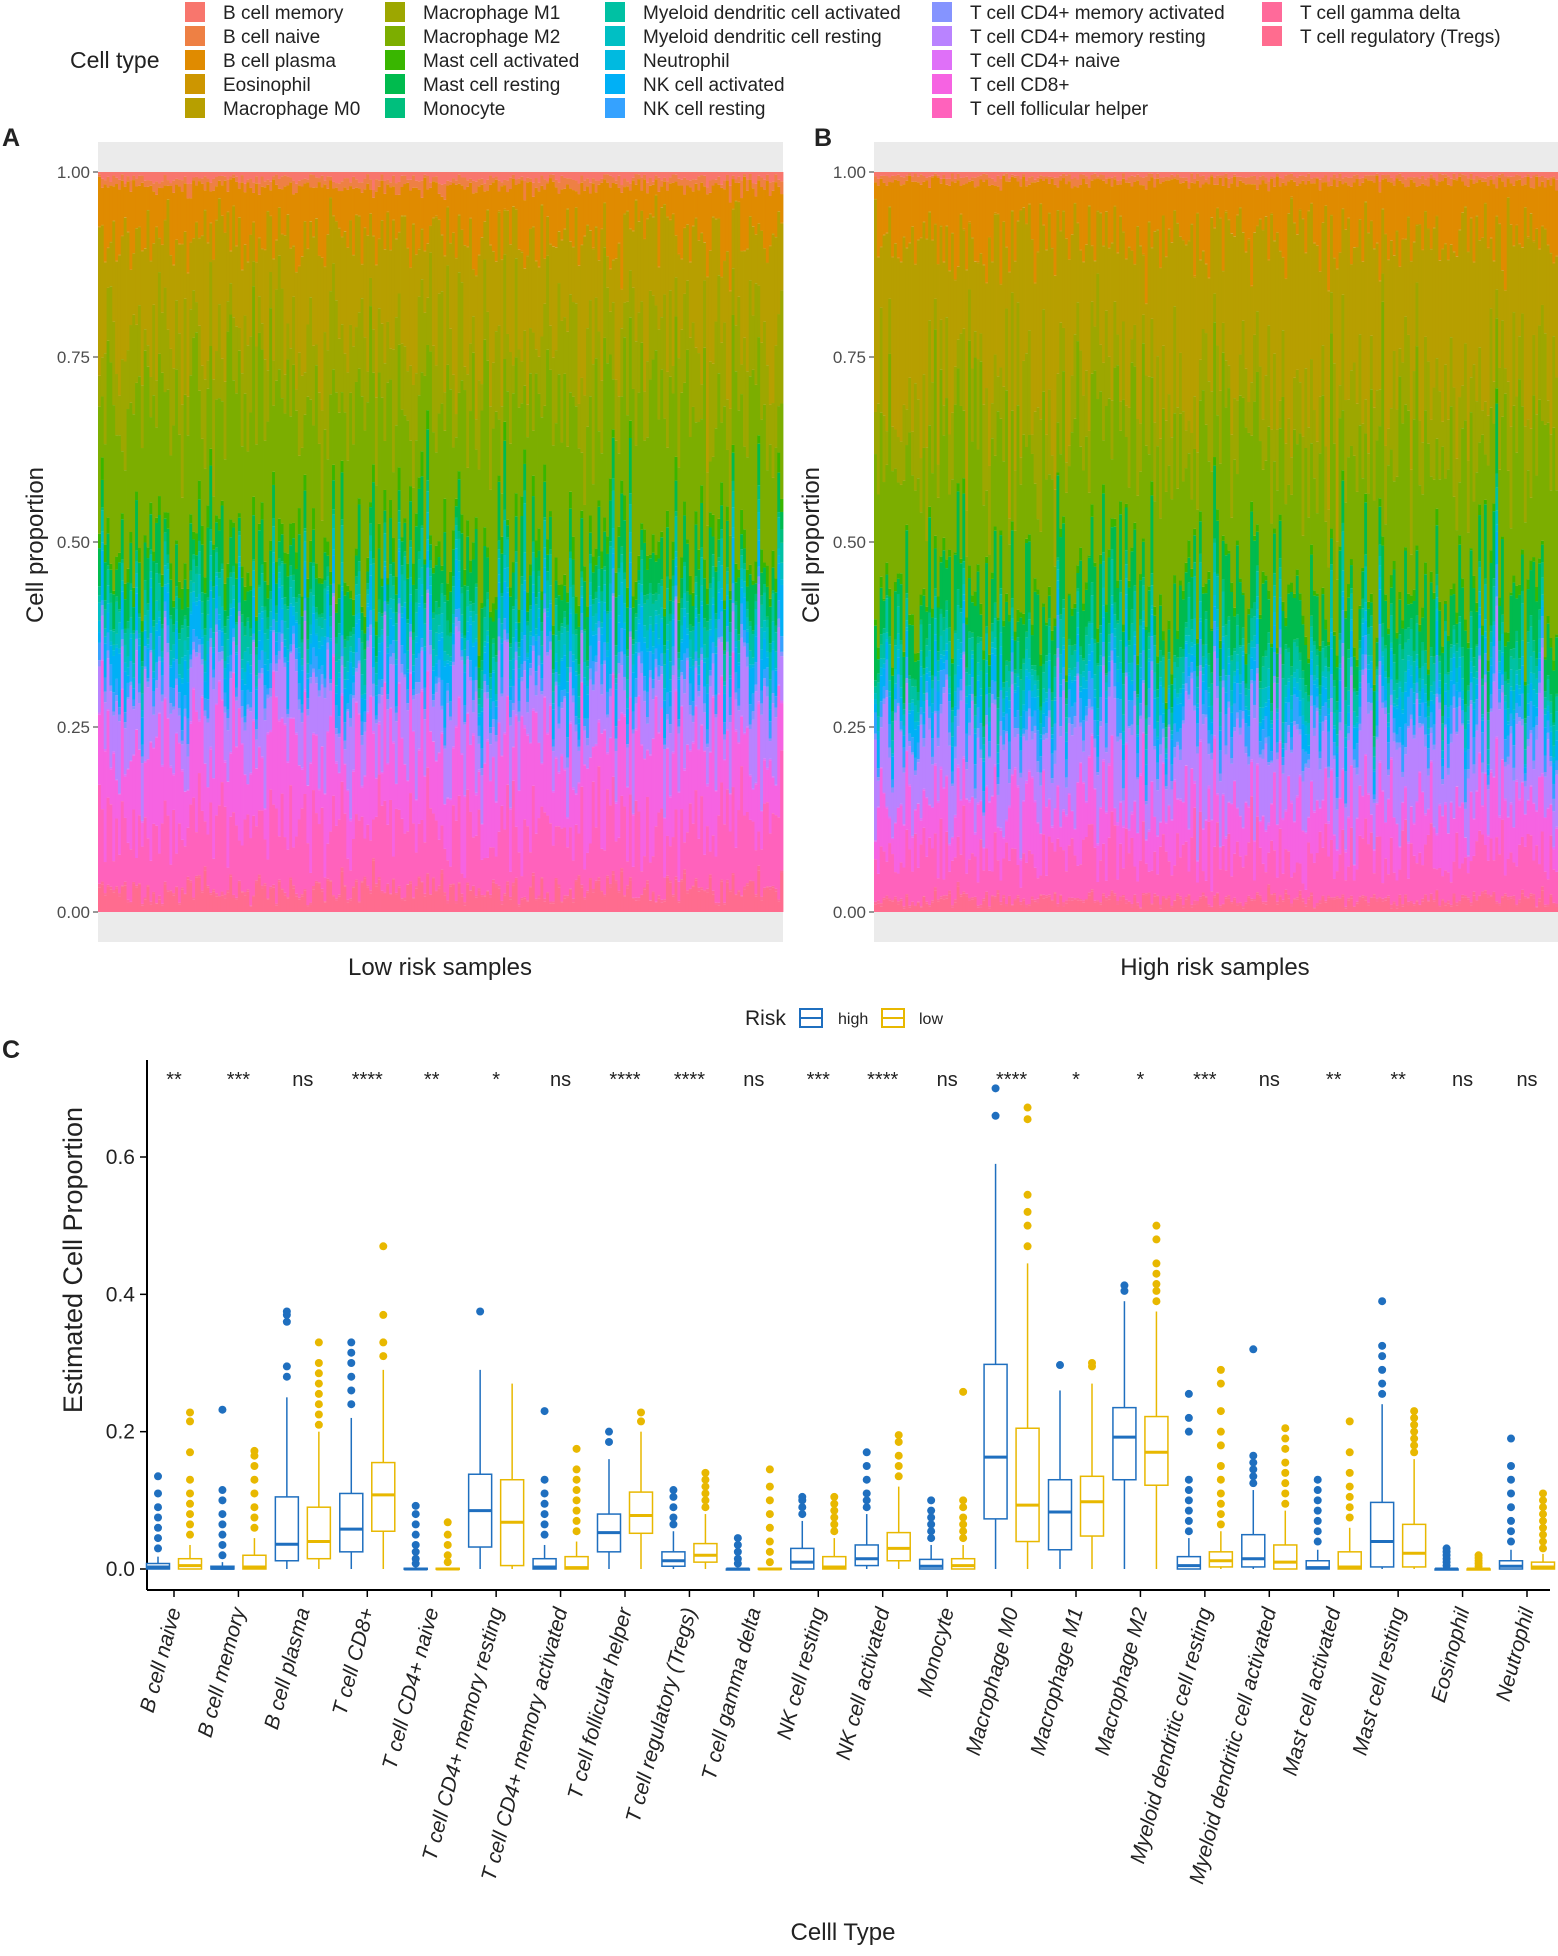 The height and width of the screenshot is (1956, 1558). What do you see at coordinates (615, 108) in the screenshot?
I see `legend-swatch-nk-cell-resting` at bounding box center [615, 108].